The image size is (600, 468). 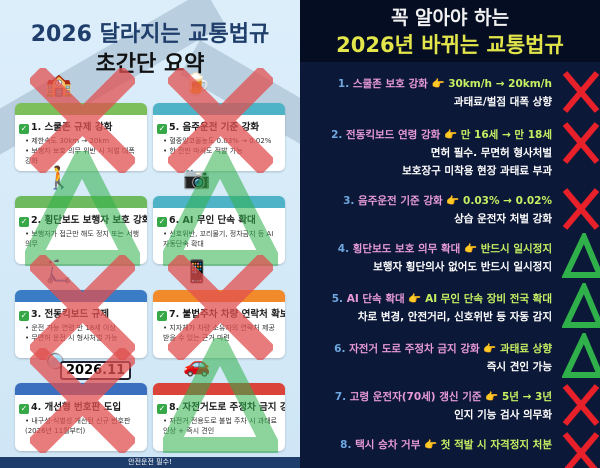 What do you see at coordinates (503, 415) in the screenshot?
I see `item-detail: 인지 기능 검사 의무화` at bounding box center [503, 415].